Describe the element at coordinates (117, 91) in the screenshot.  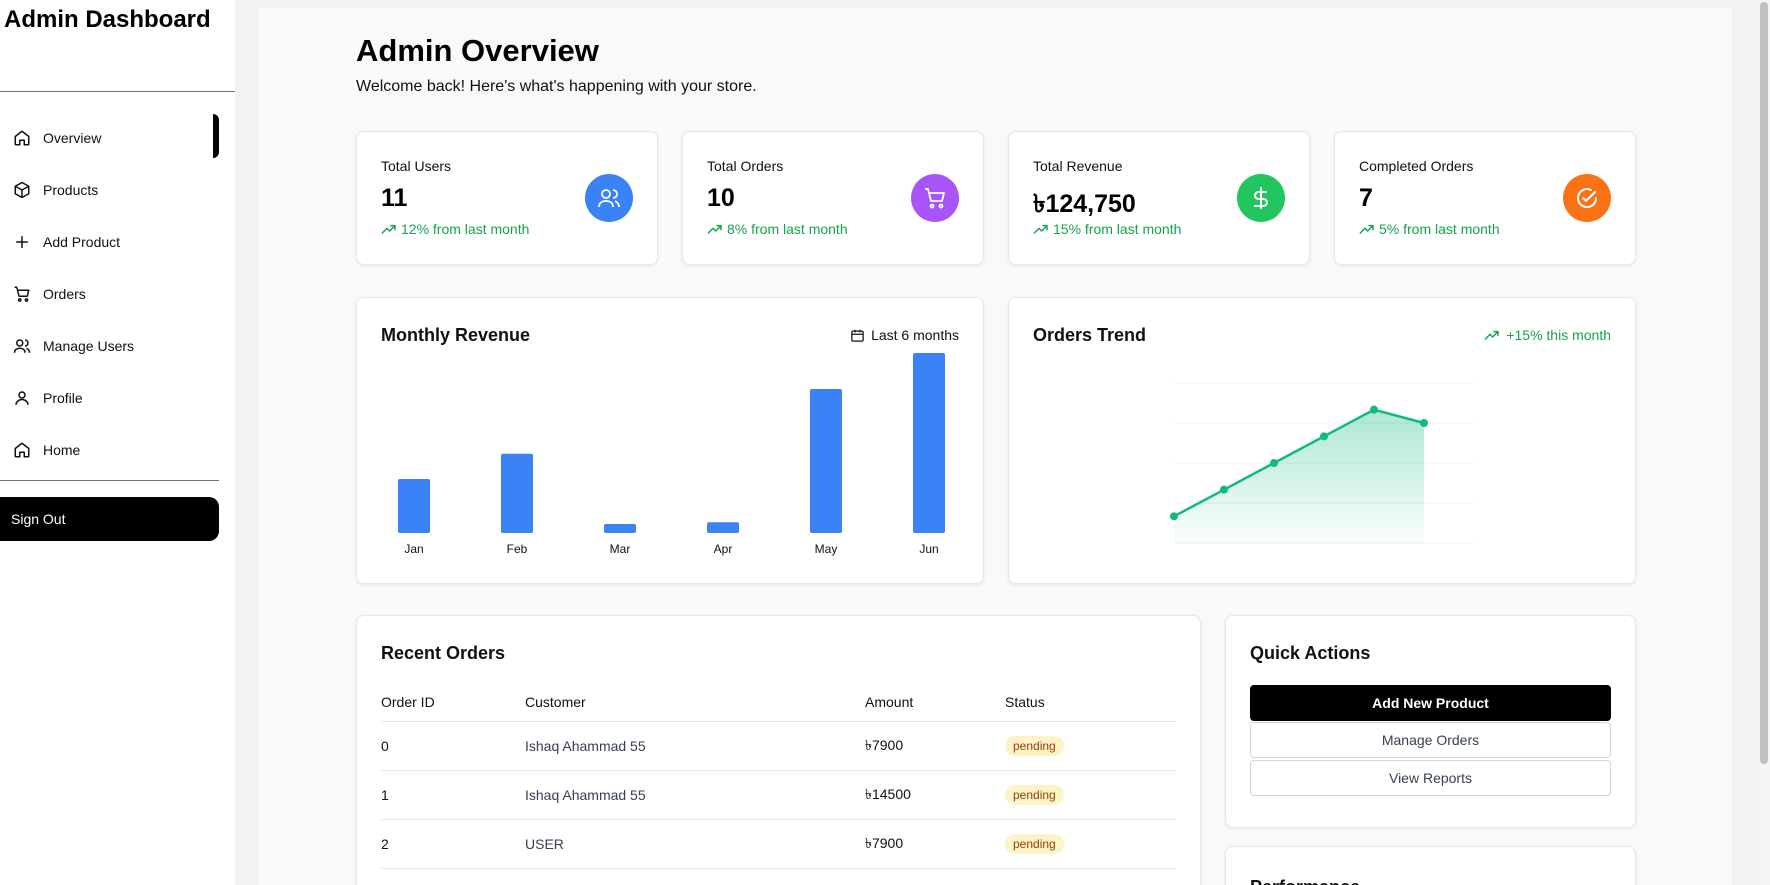
I see `divider` at that location.